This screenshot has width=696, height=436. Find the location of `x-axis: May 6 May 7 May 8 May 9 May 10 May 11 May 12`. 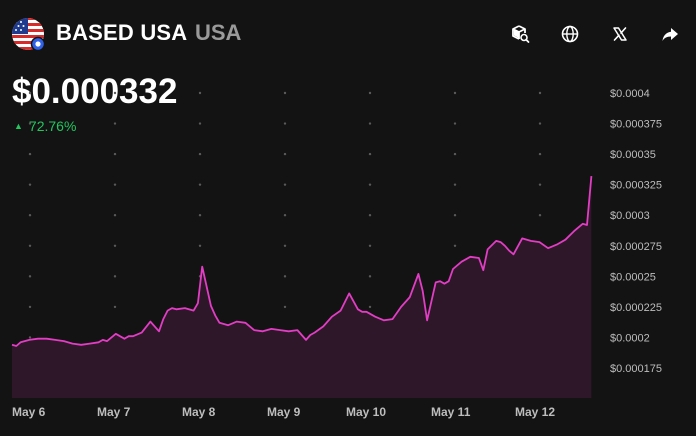

x-axis: May 6 May 7 May 8 May 9 May 10 May 11 May 12 is located at coordinates (283, 412).